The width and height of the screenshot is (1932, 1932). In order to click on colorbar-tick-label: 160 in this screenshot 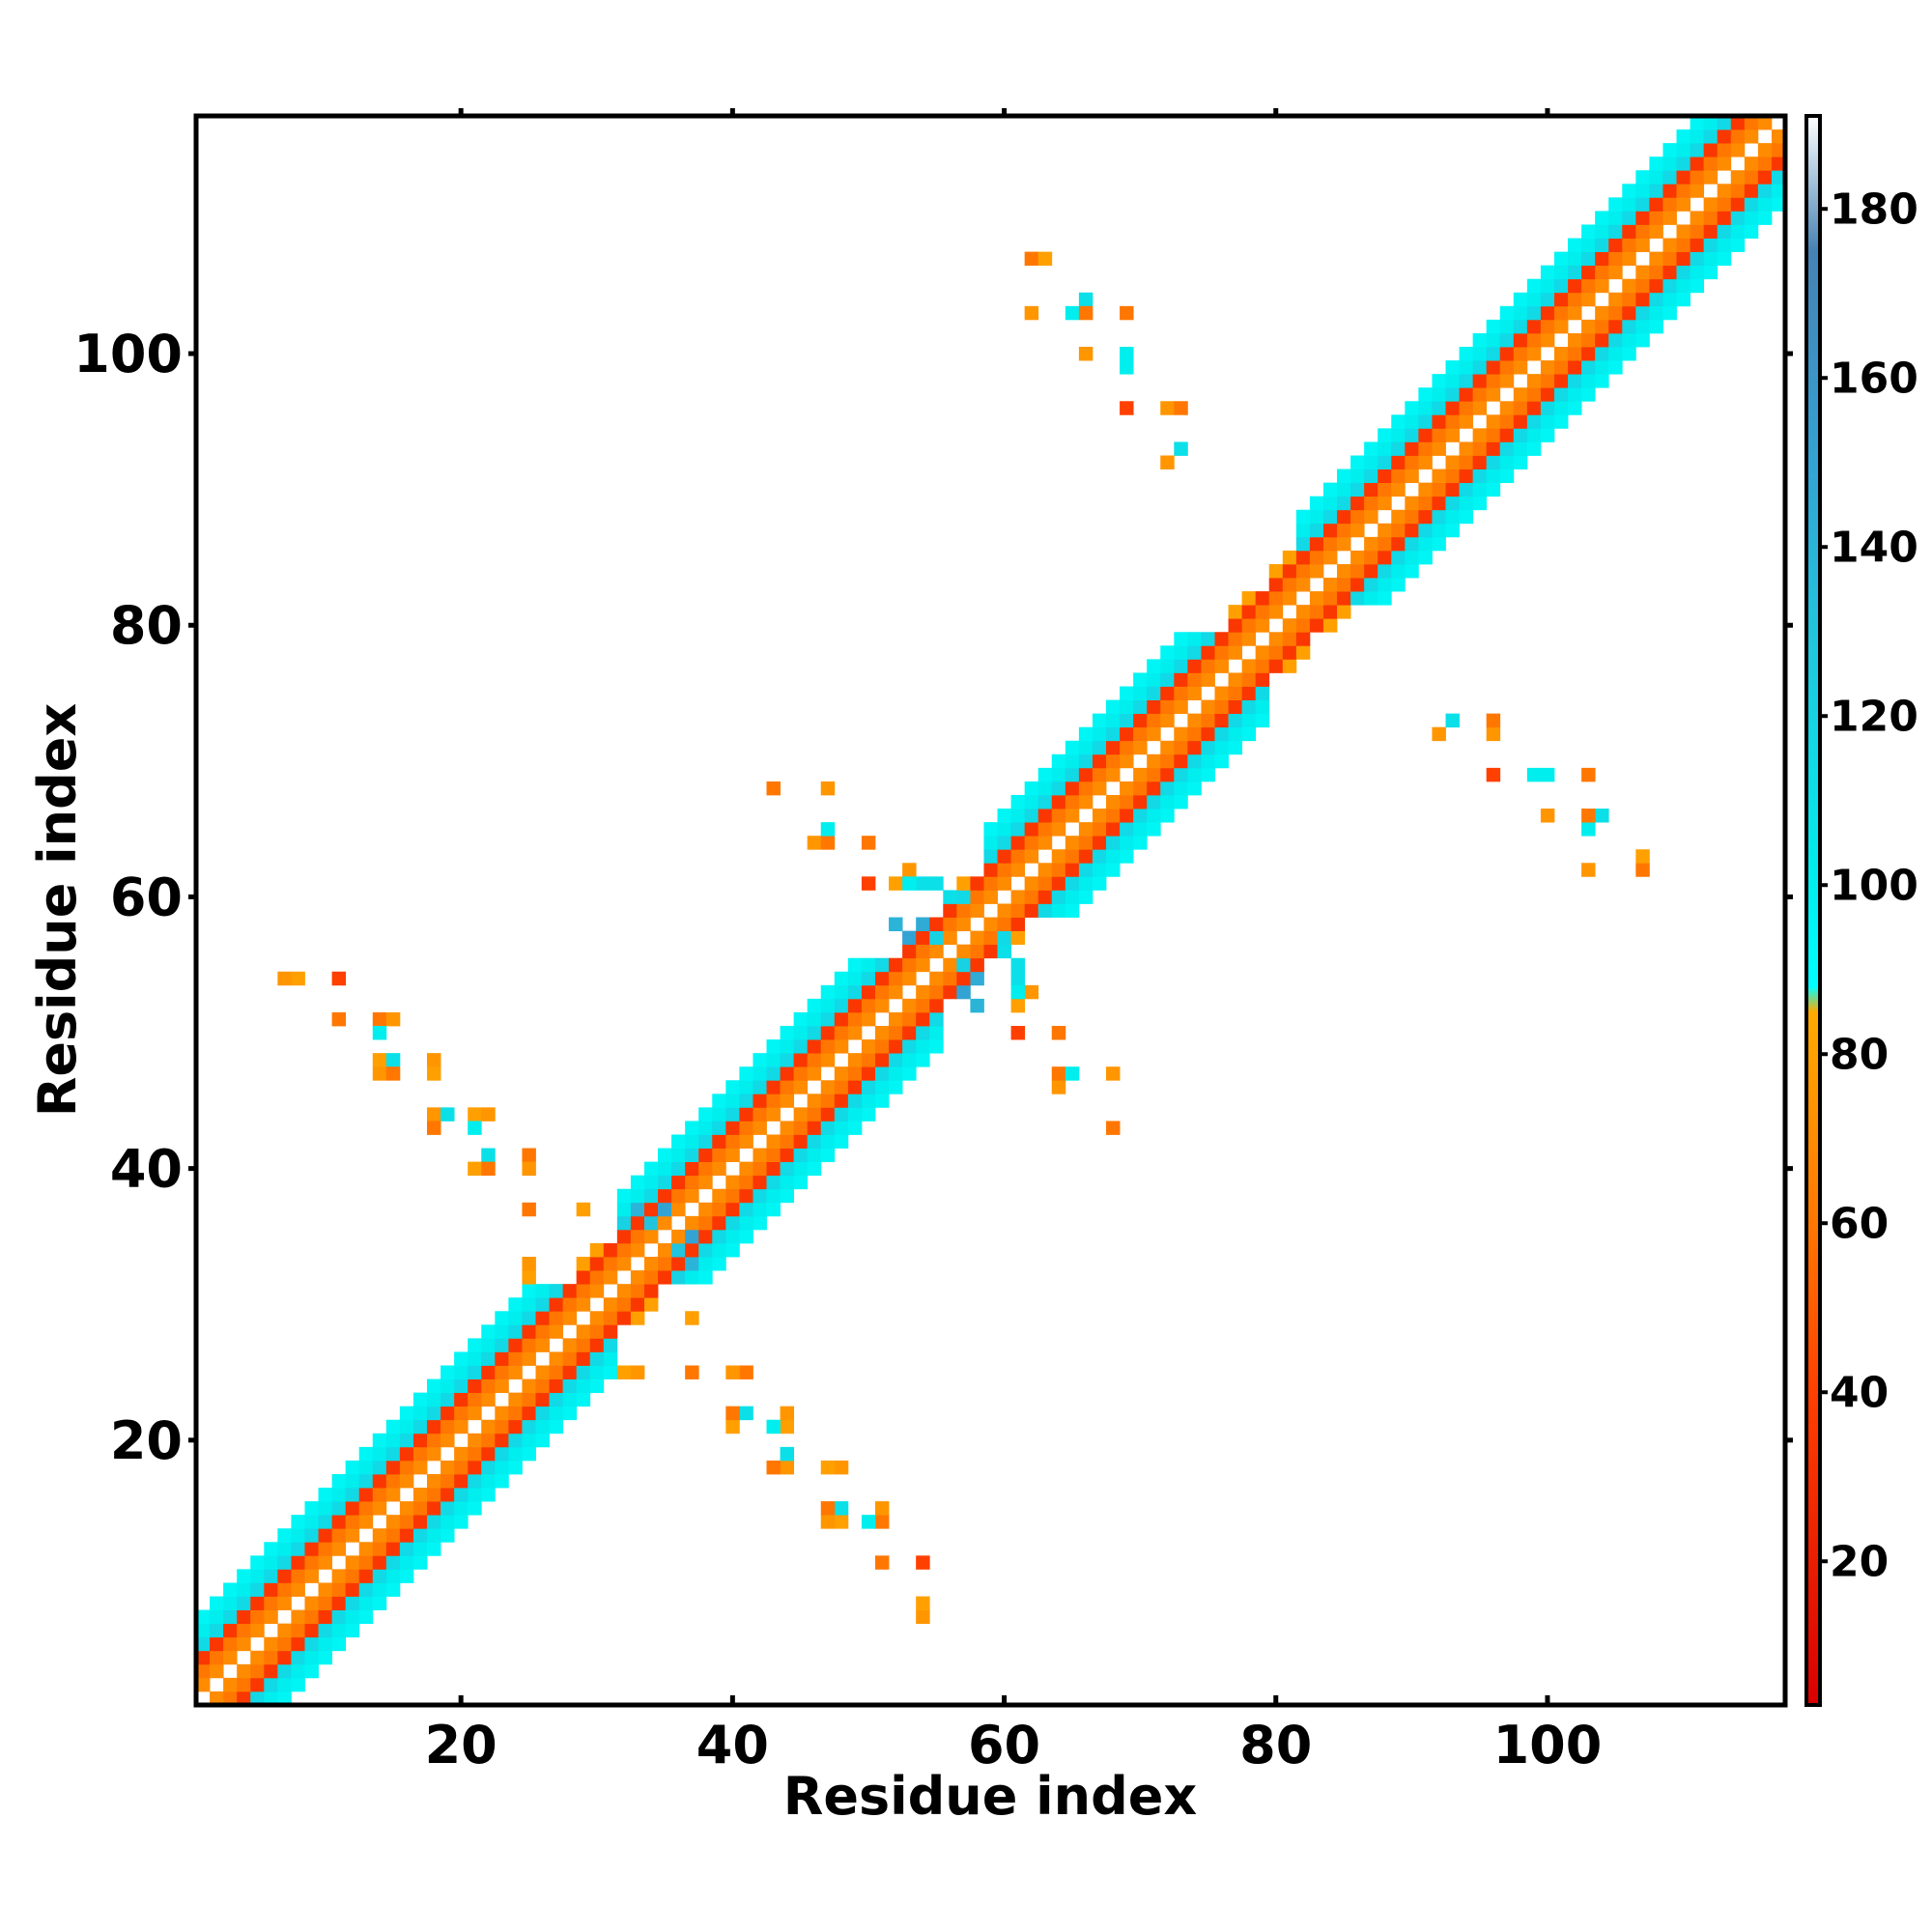, I will do `click(1874, 378)`.